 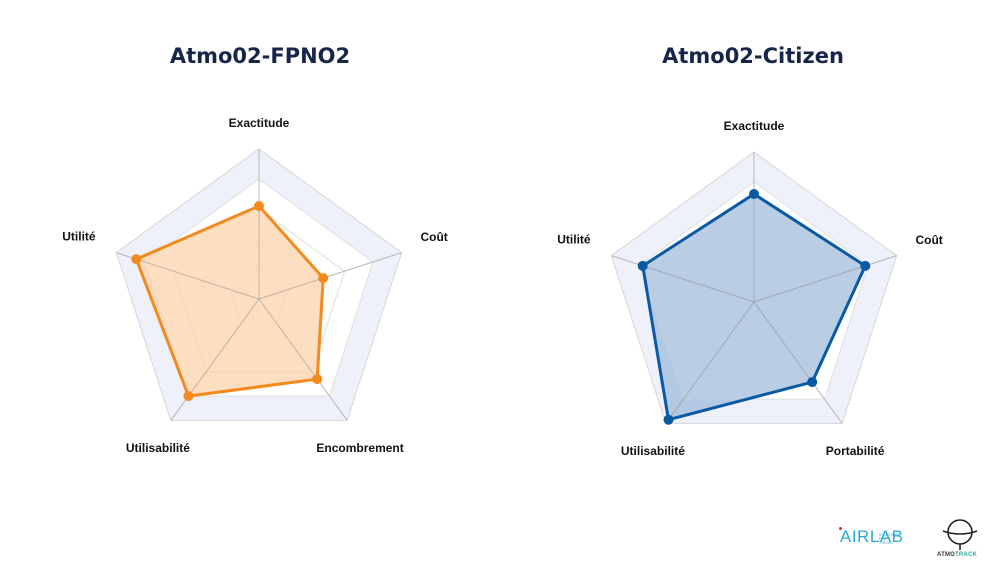 What do you see at coordinates (957, 555) in the screenshot?
I see `atmotrack-wordmark: ATMOTRACK` at bounding box center [957, 555].